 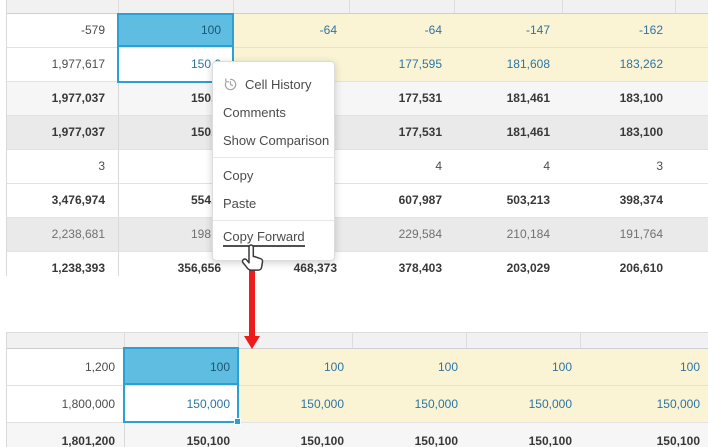 What do you see at coordinates (528, 268) in the screenshot?
I see `cell: 203,029` at bounding box center [528, 268].